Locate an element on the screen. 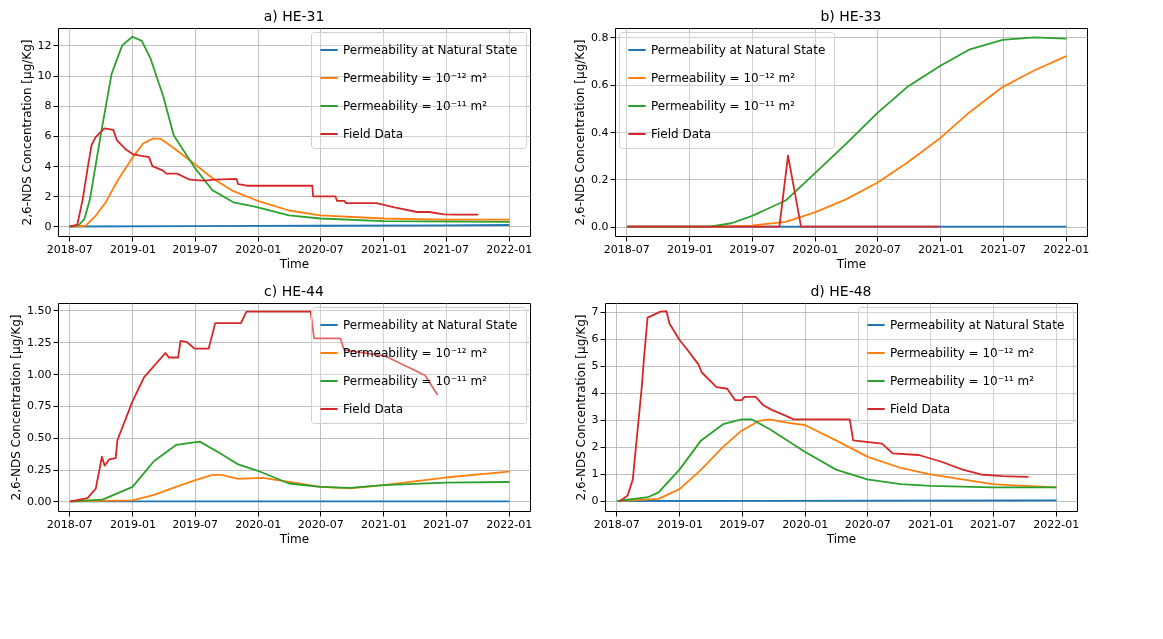 Image resolution: width=1163 pixels, height=639 pixels. y-tick-label: 12 is located at coordinates (44, 45).